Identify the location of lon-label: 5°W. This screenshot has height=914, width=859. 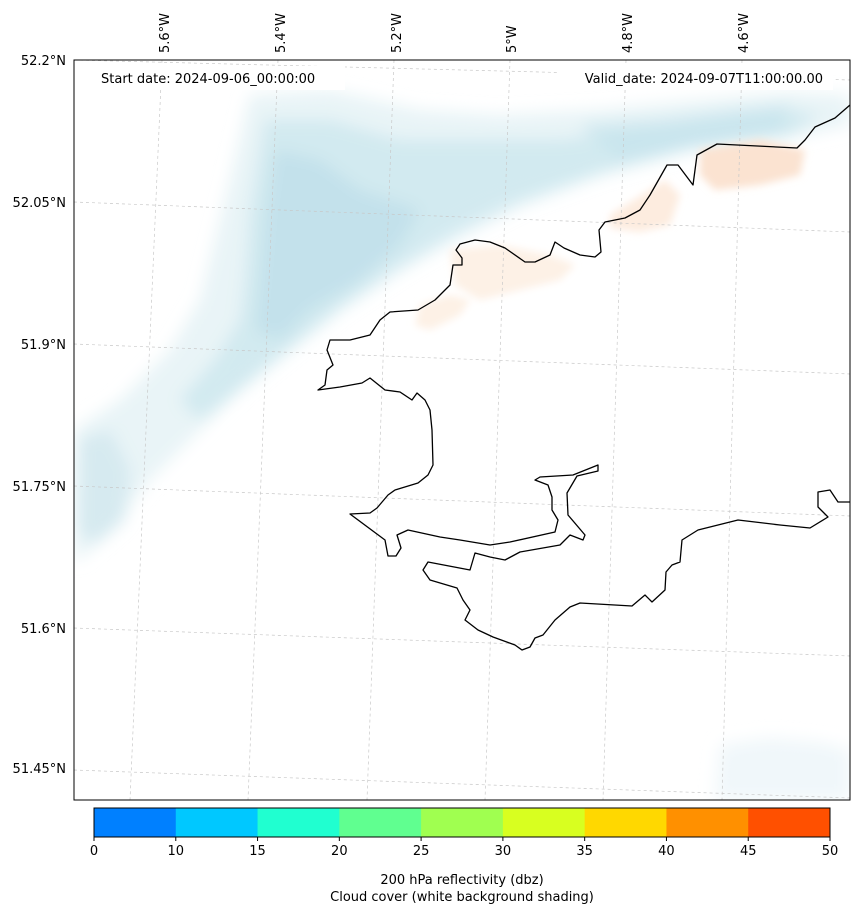
(512, 39).